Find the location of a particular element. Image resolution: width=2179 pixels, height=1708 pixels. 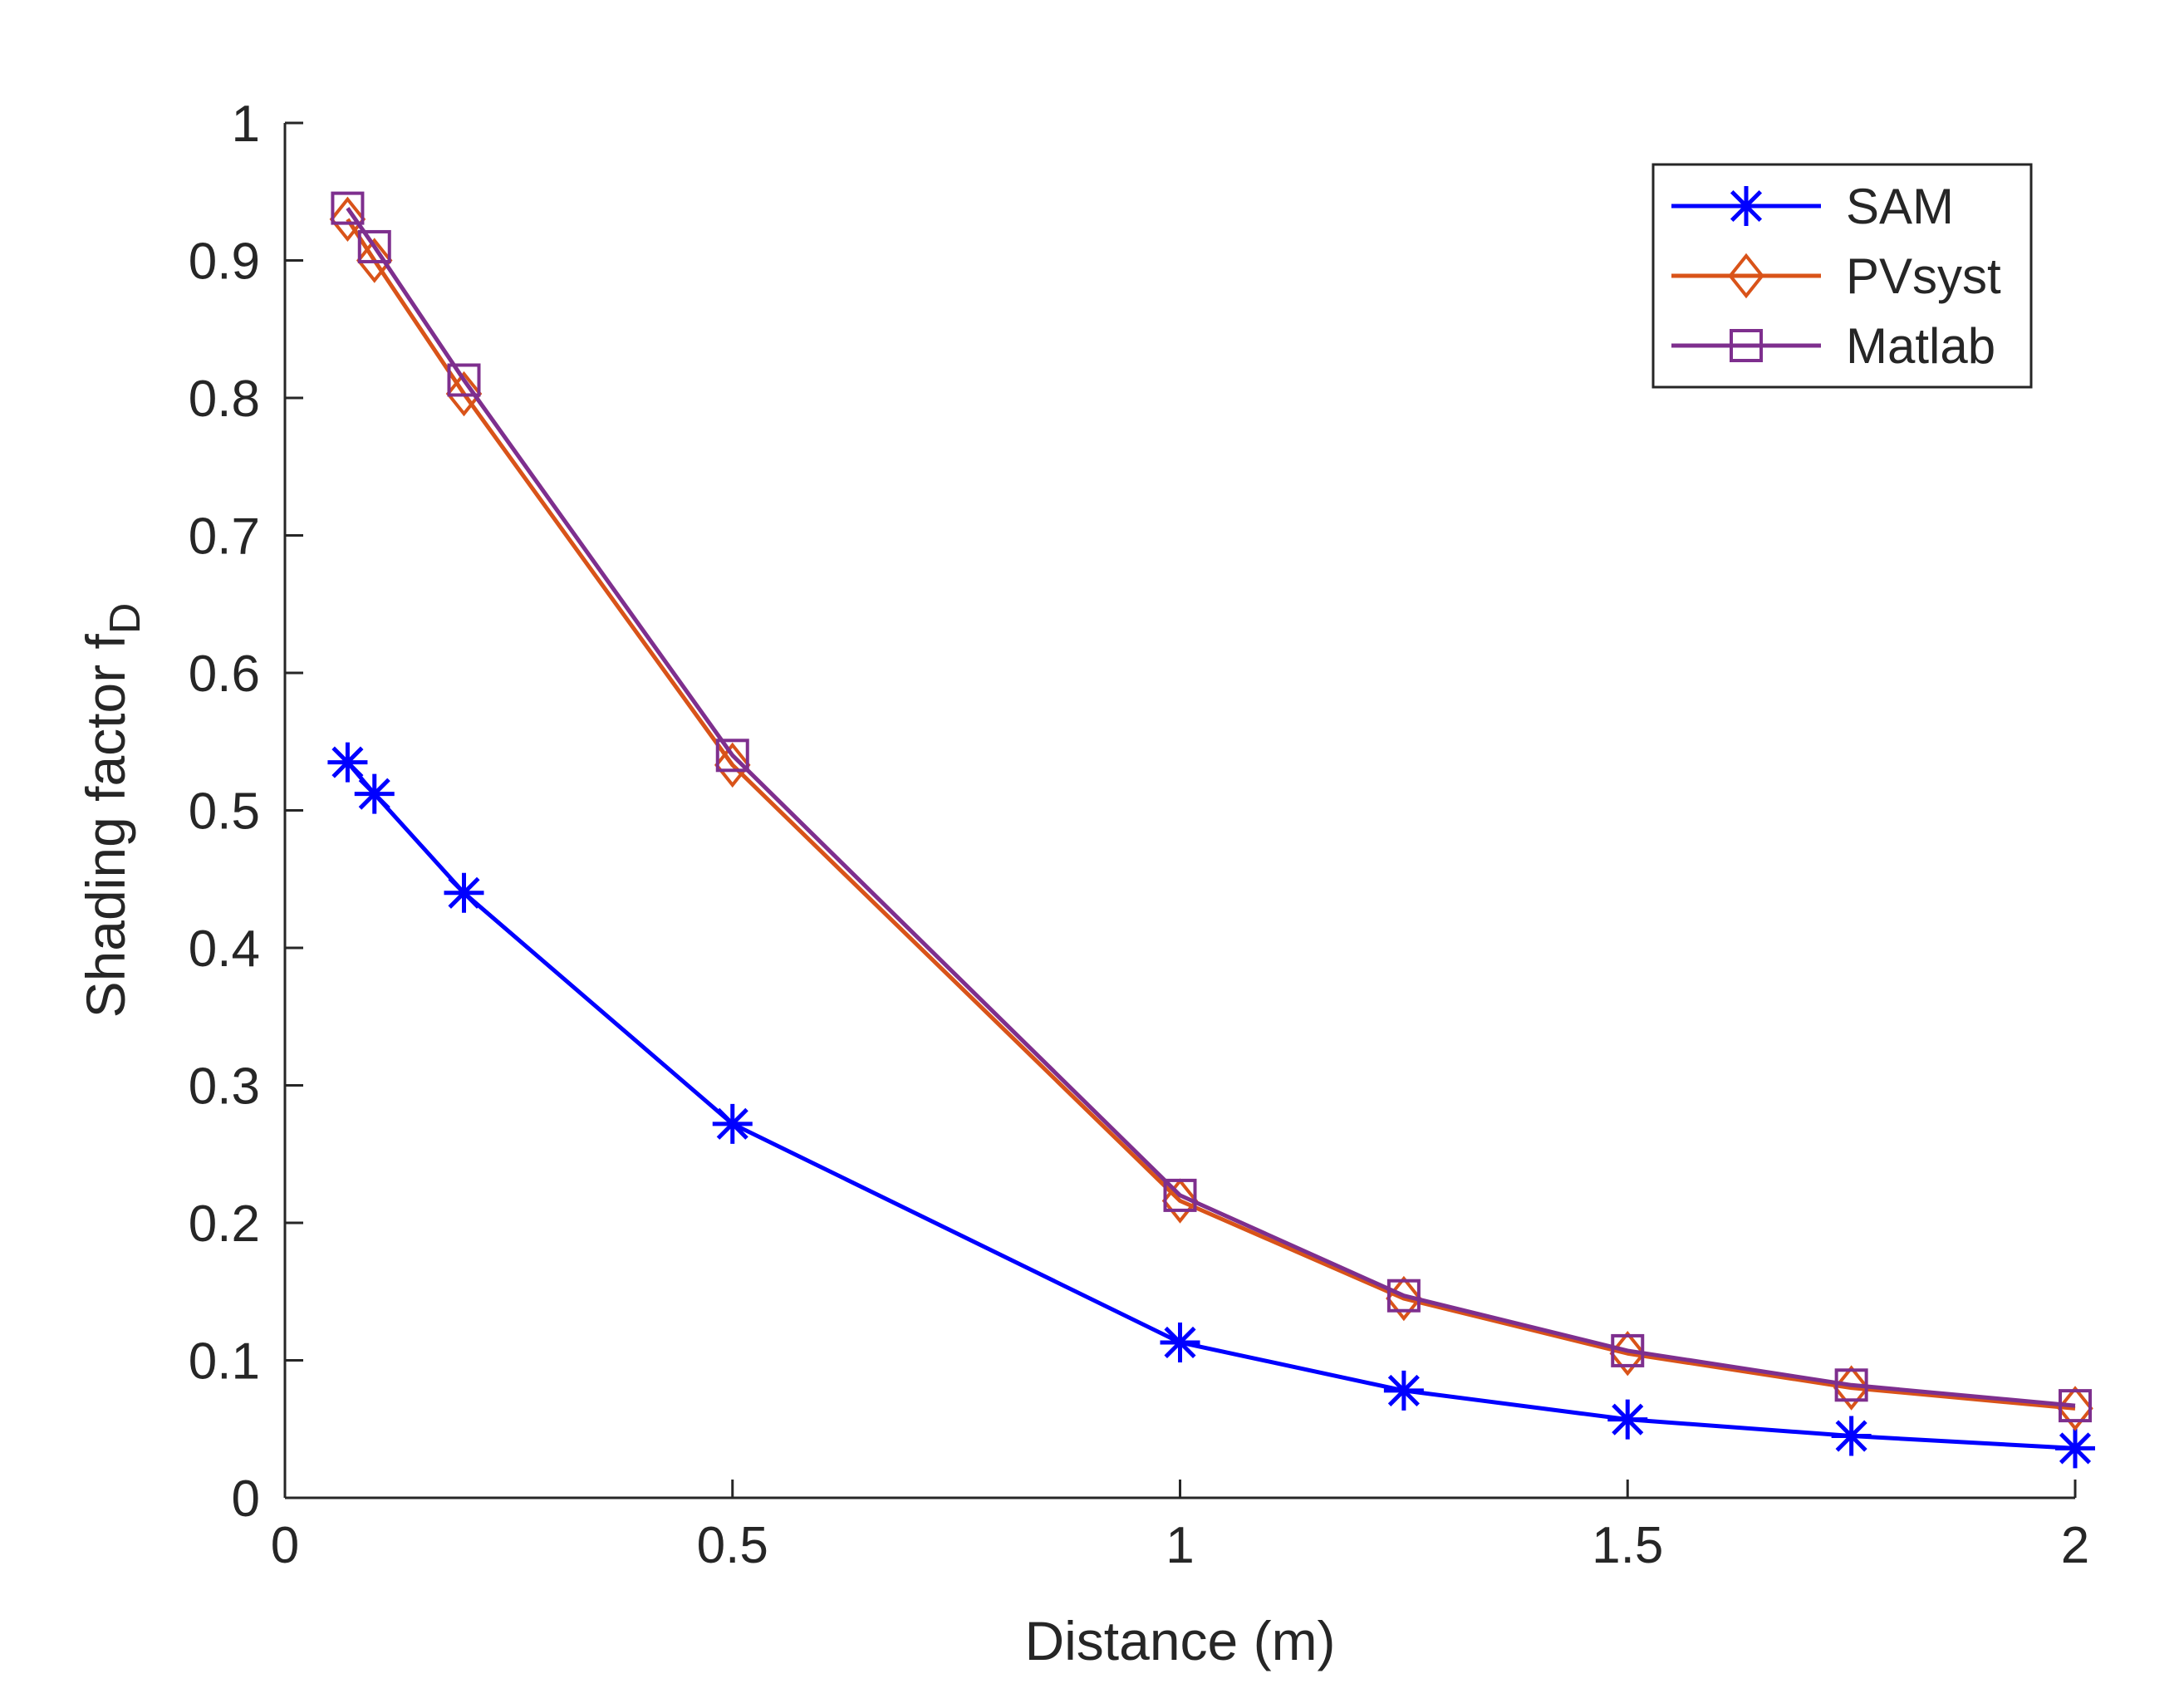

legend-label: Matlab is located at coordinates (1921, 346).